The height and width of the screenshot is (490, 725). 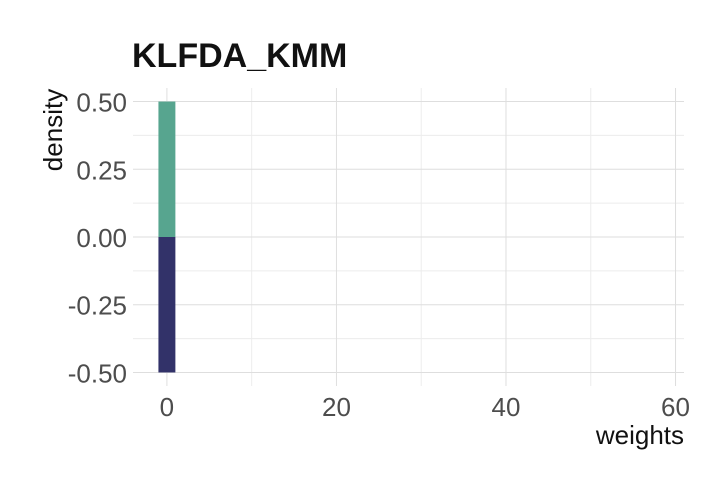 What do you see at coordinates (167, 407) in the screenshot?
I see `x-tick-label: 0` at bounding box center [167, 407].